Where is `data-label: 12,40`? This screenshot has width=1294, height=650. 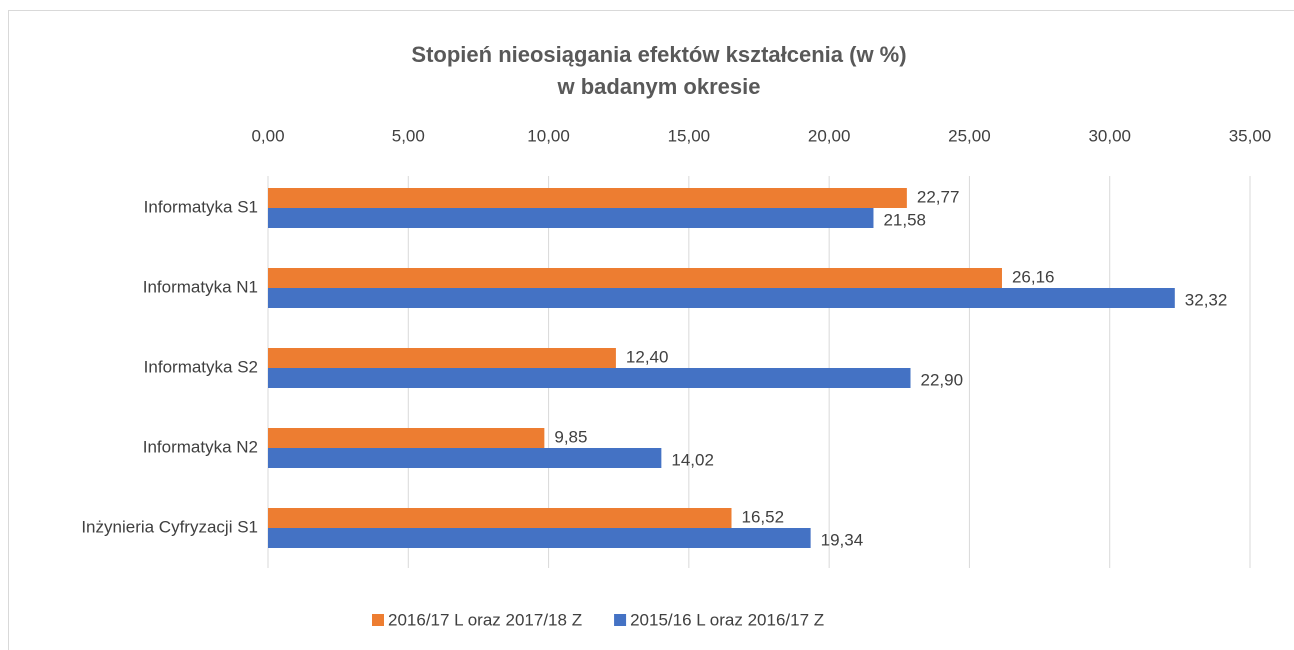
data-label: 12,40 is located at coordinates (647, 356).